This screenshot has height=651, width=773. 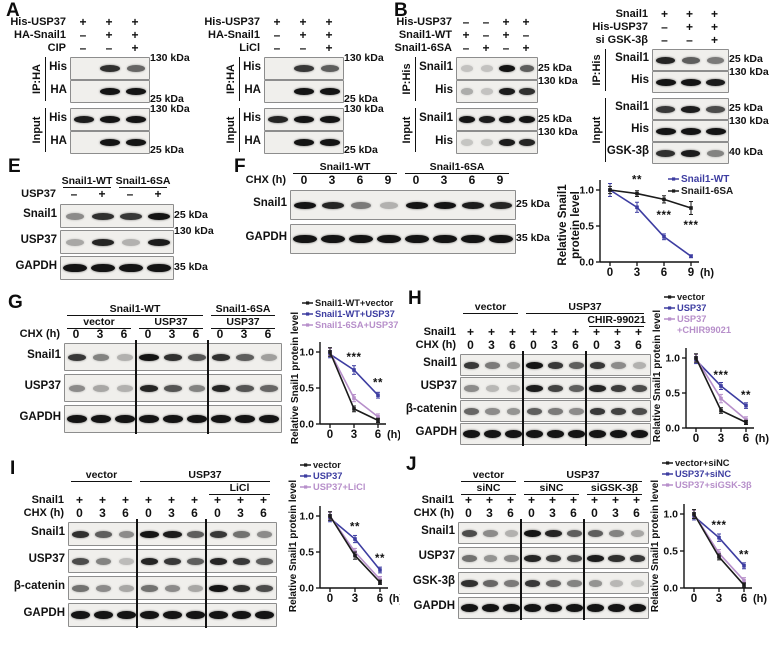 I want to click on x-tick-label: 6, so click(x=744, y=599).